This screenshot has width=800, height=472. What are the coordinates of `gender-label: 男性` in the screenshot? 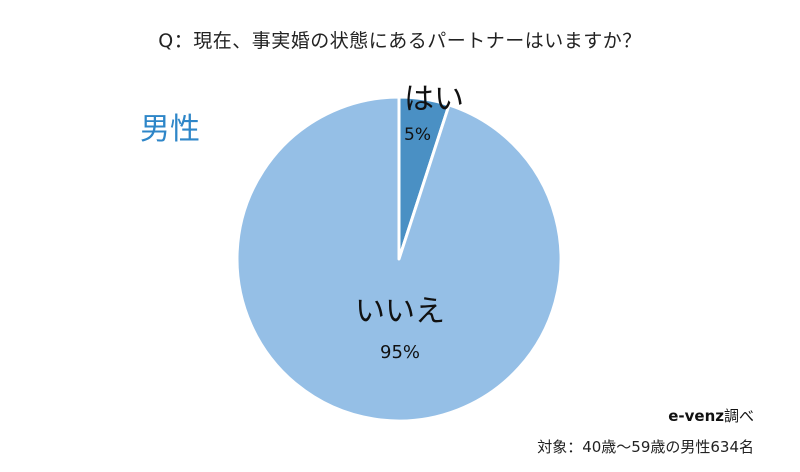 It's located at (170, 129).